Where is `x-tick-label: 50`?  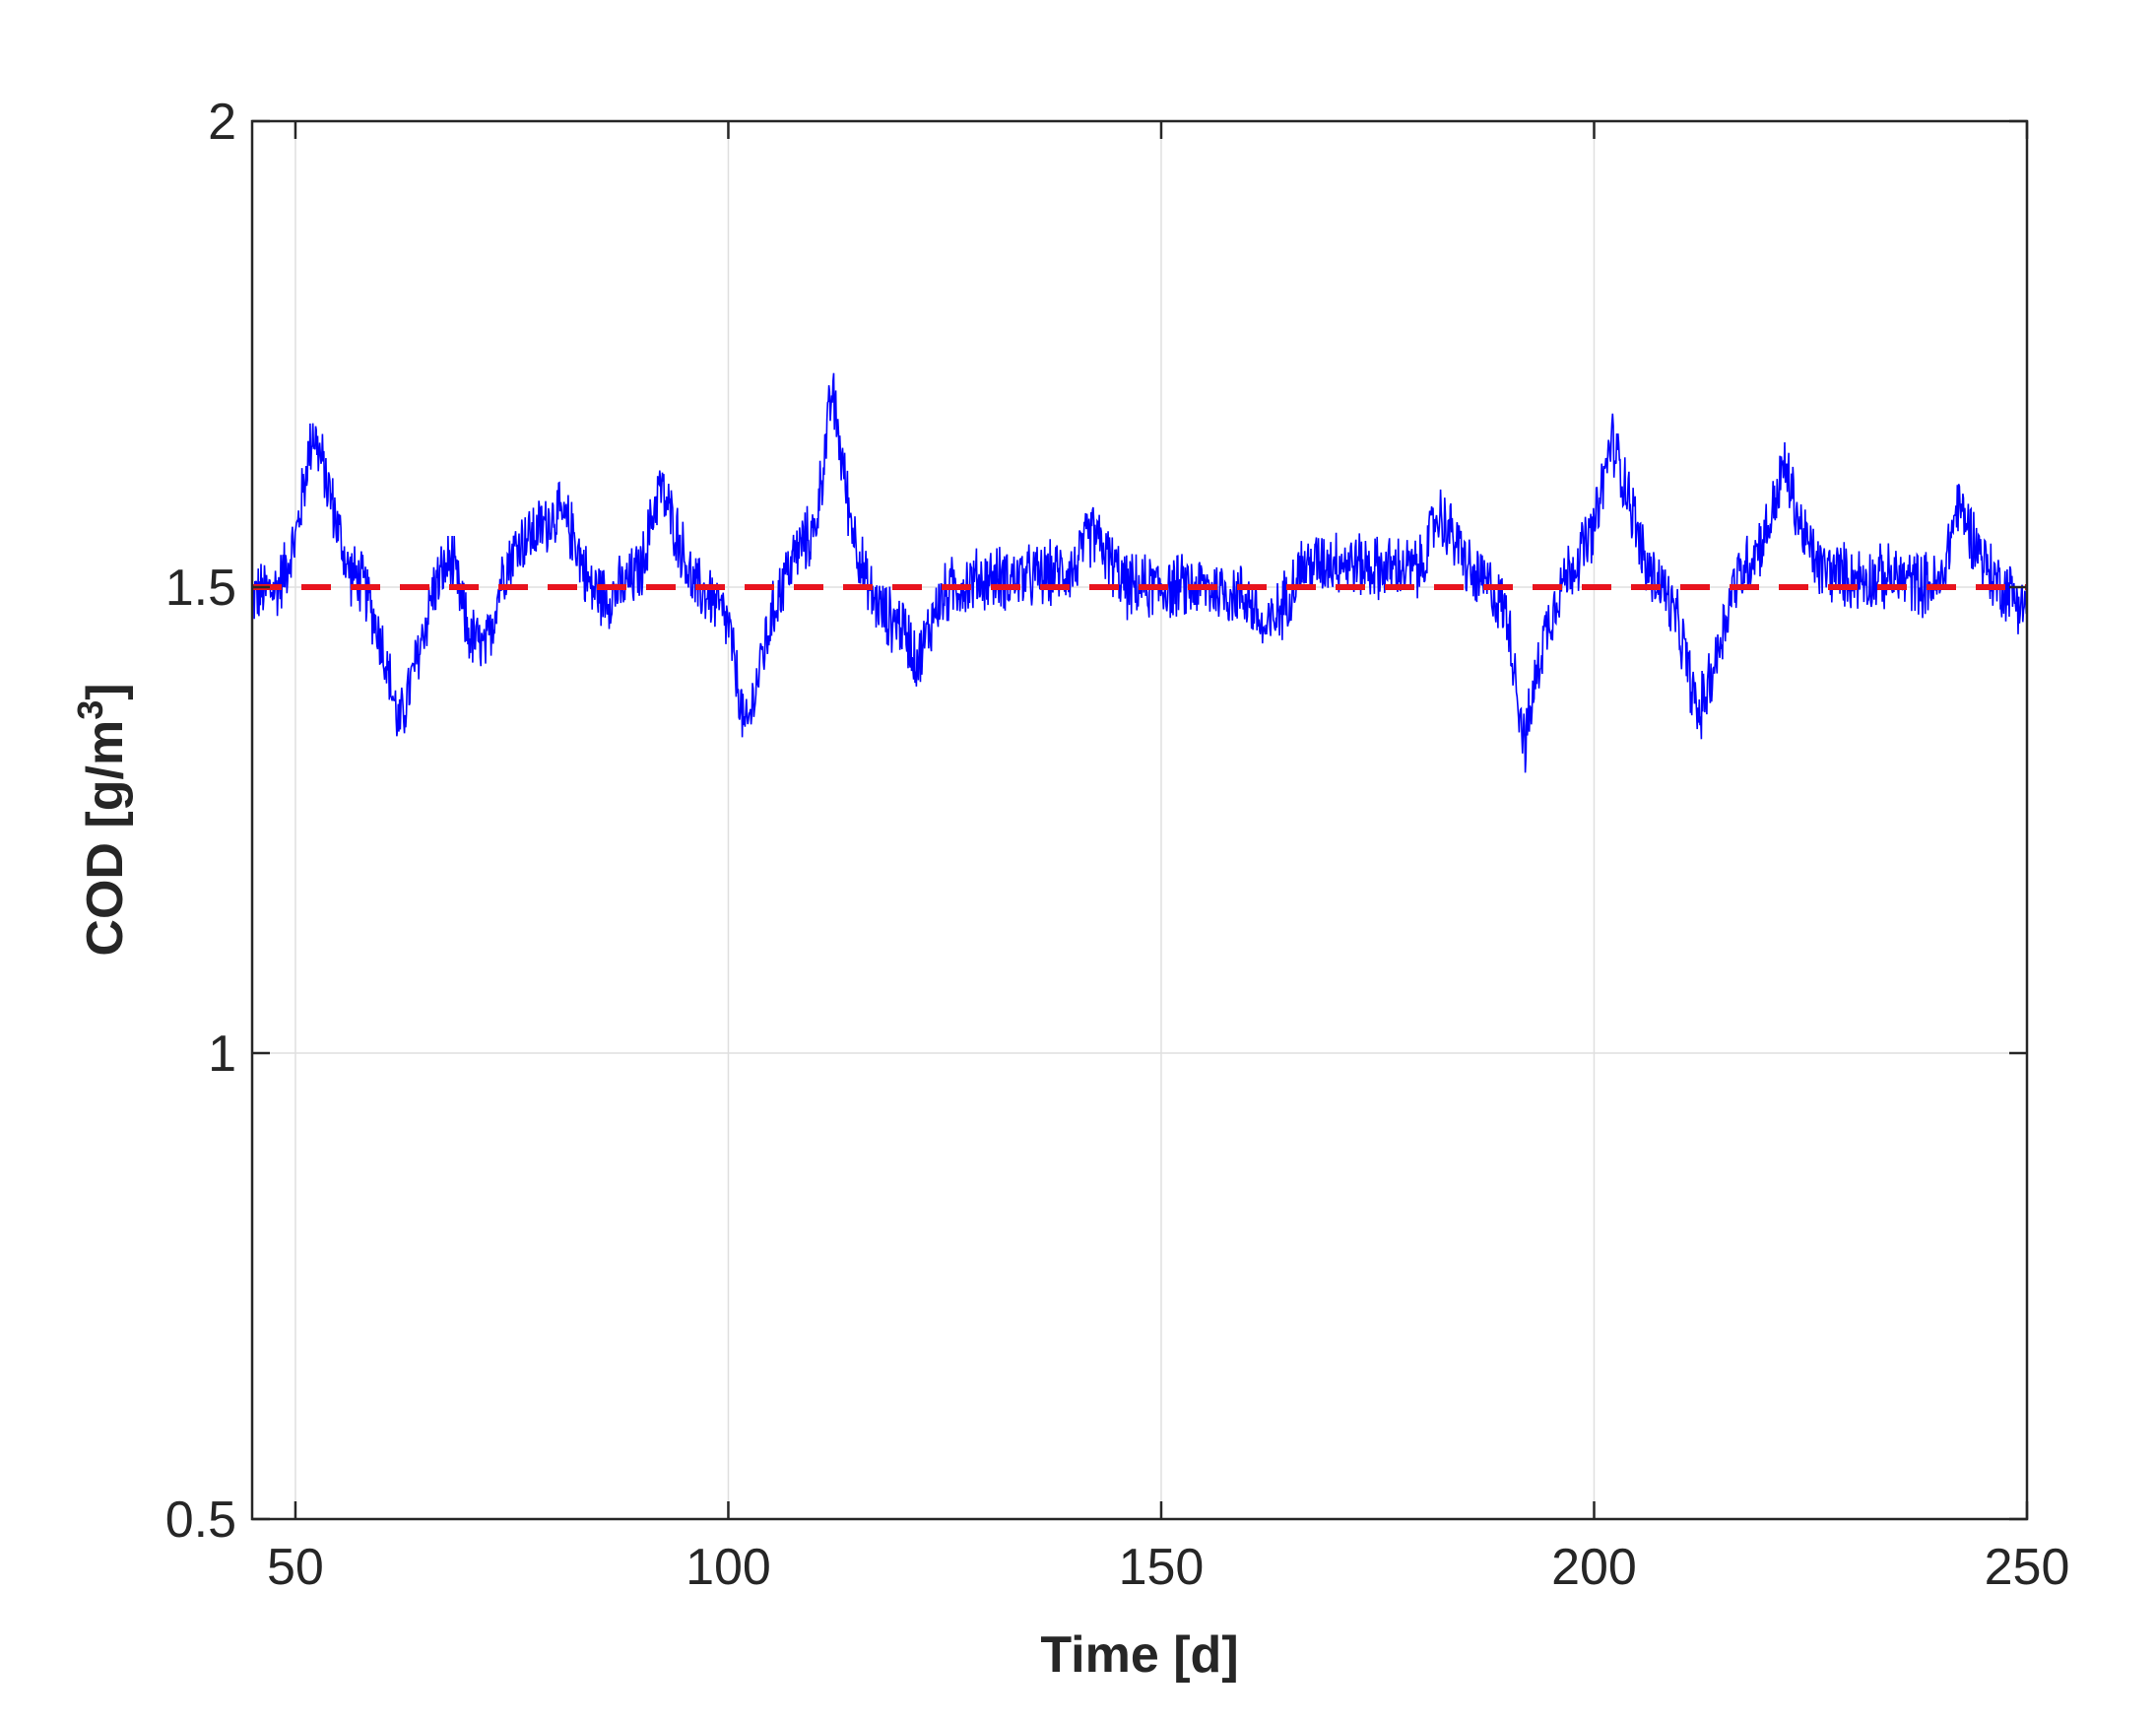
x-tick-label: 50 is located at coordinates (296, 1567).